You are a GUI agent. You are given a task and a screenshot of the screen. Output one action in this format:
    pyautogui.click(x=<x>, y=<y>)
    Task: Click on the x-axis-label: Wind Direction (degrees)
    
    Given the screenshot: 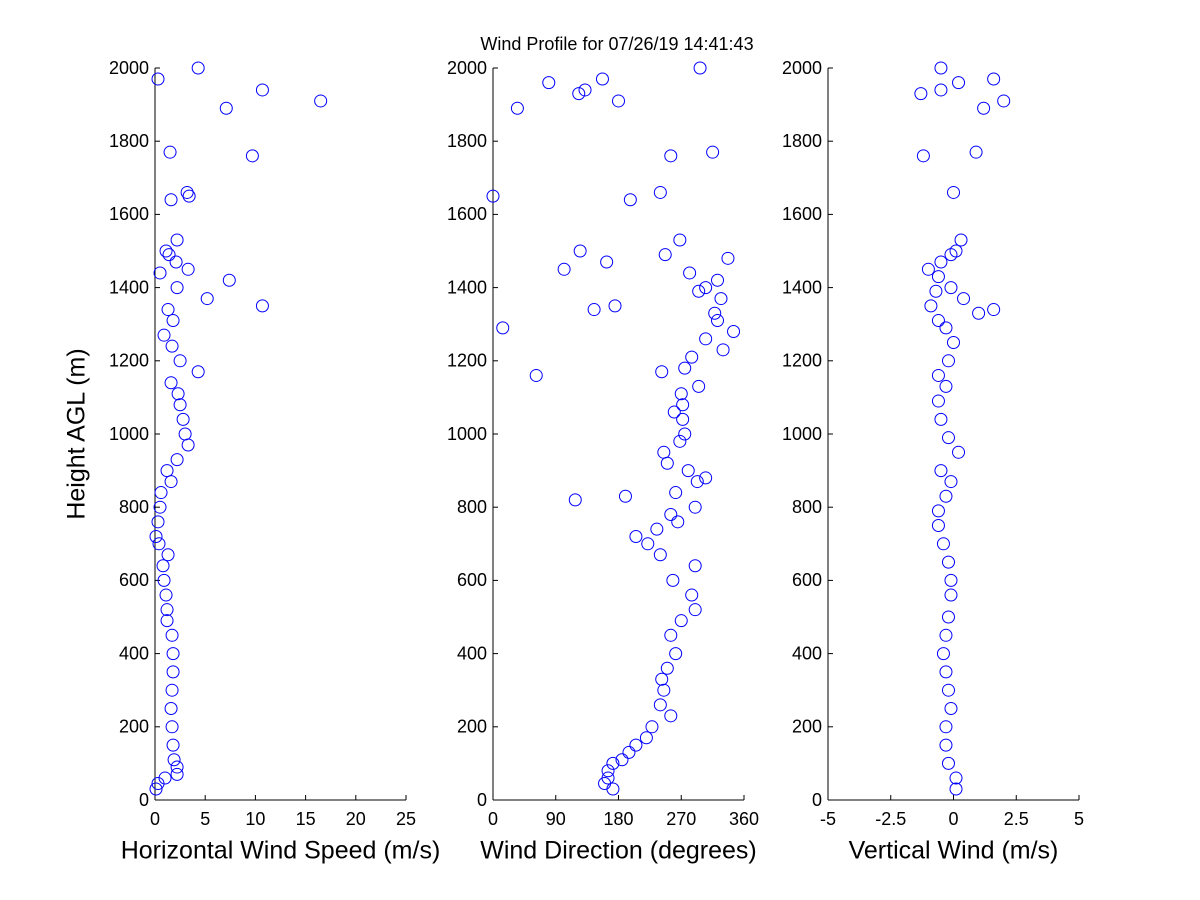 What is the action you would take?
    pyautogui.click(x=618, y=851)
    